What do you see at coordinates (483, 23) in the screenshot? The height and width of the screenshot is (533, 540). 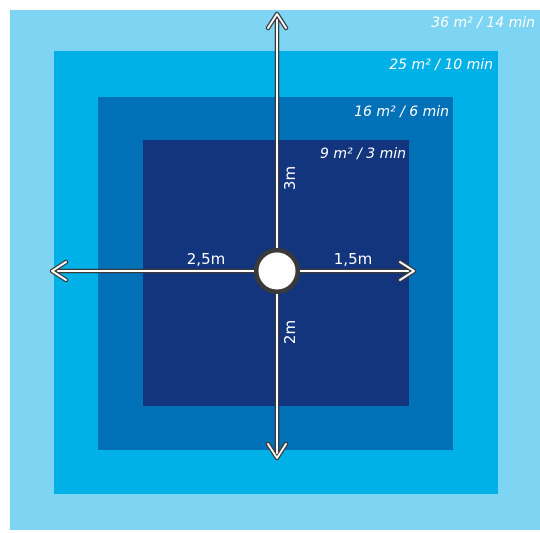 I see `zone-label-36m2: 36 m² / 14 min` at bounding box center [483, 23].